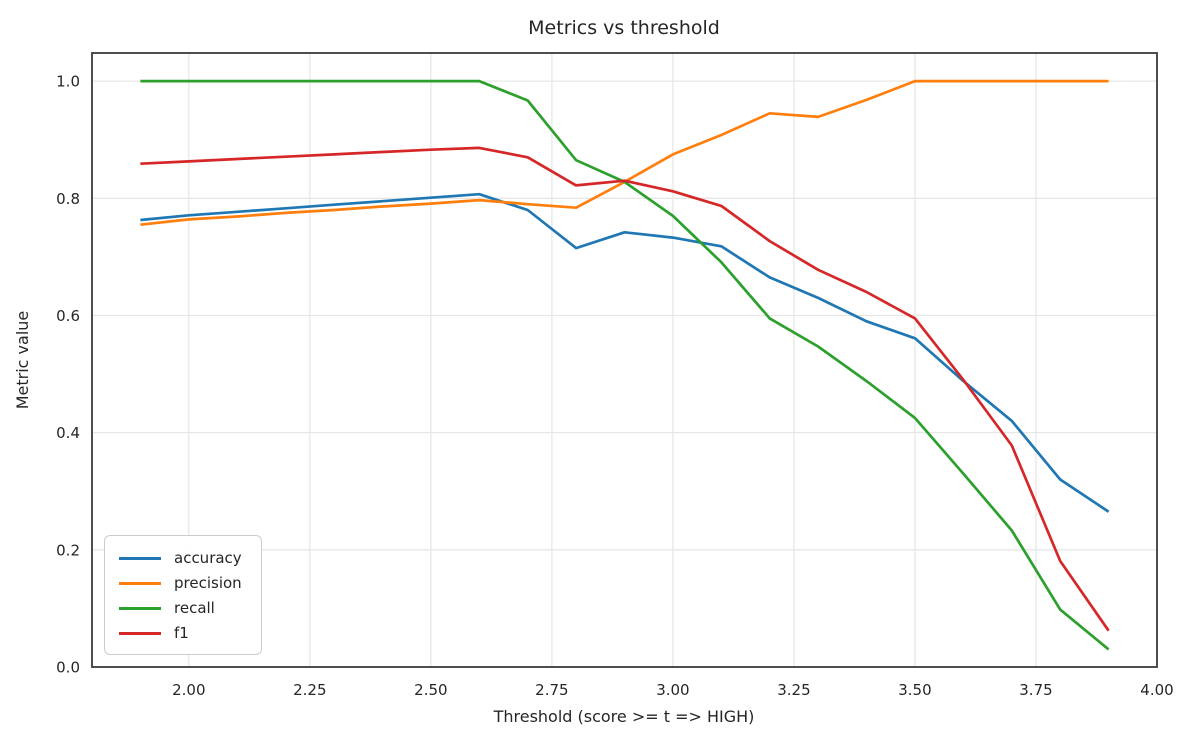 The height and width of the screenshot is (750, 1200). I want to click on legend-swatch-accuracy, so click(140, 558).